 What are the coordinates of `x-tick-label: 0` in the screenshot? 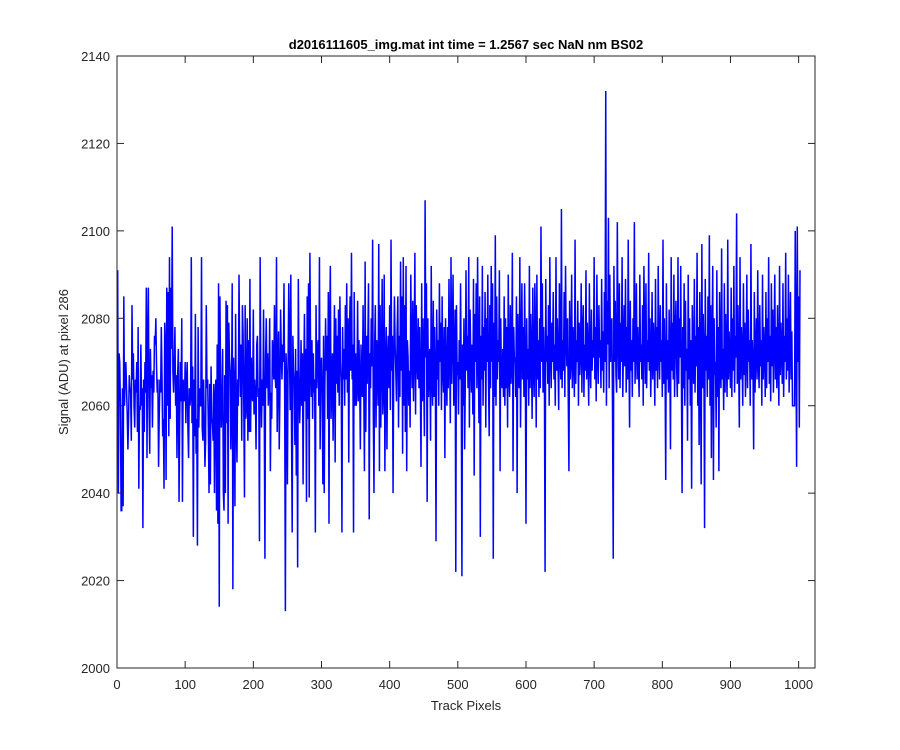 It's located at (116, 684).